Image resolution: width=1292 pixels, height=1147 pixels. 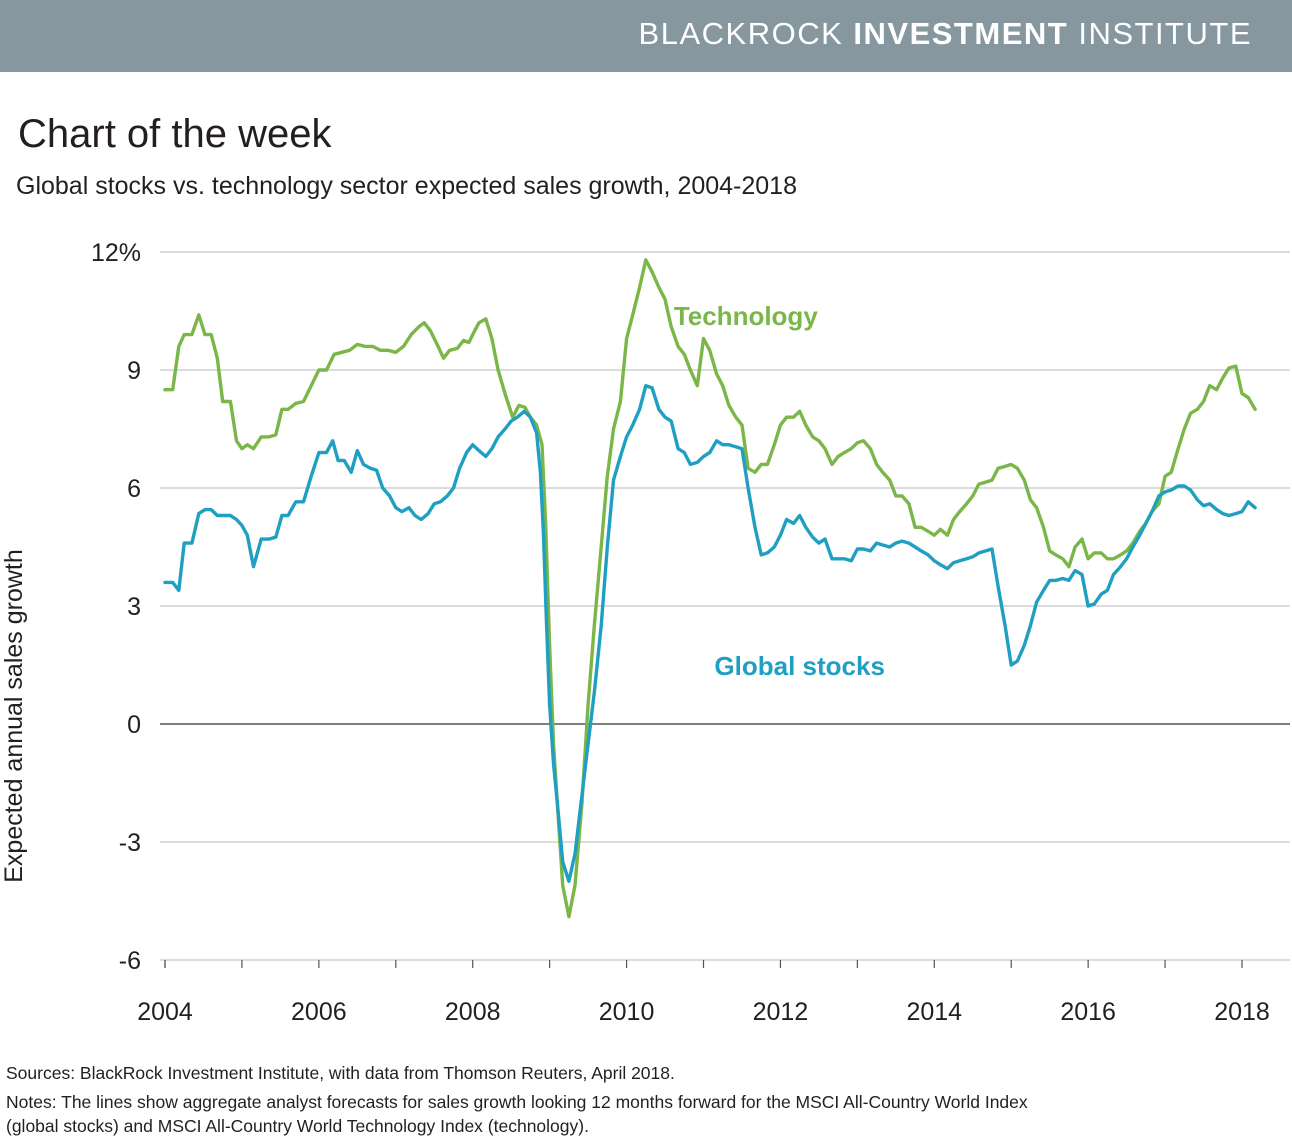 What do you see at coordinates (134, 725) in the screenshot?
I see `y-tick-label: 0` at bounding box center [134, 725].